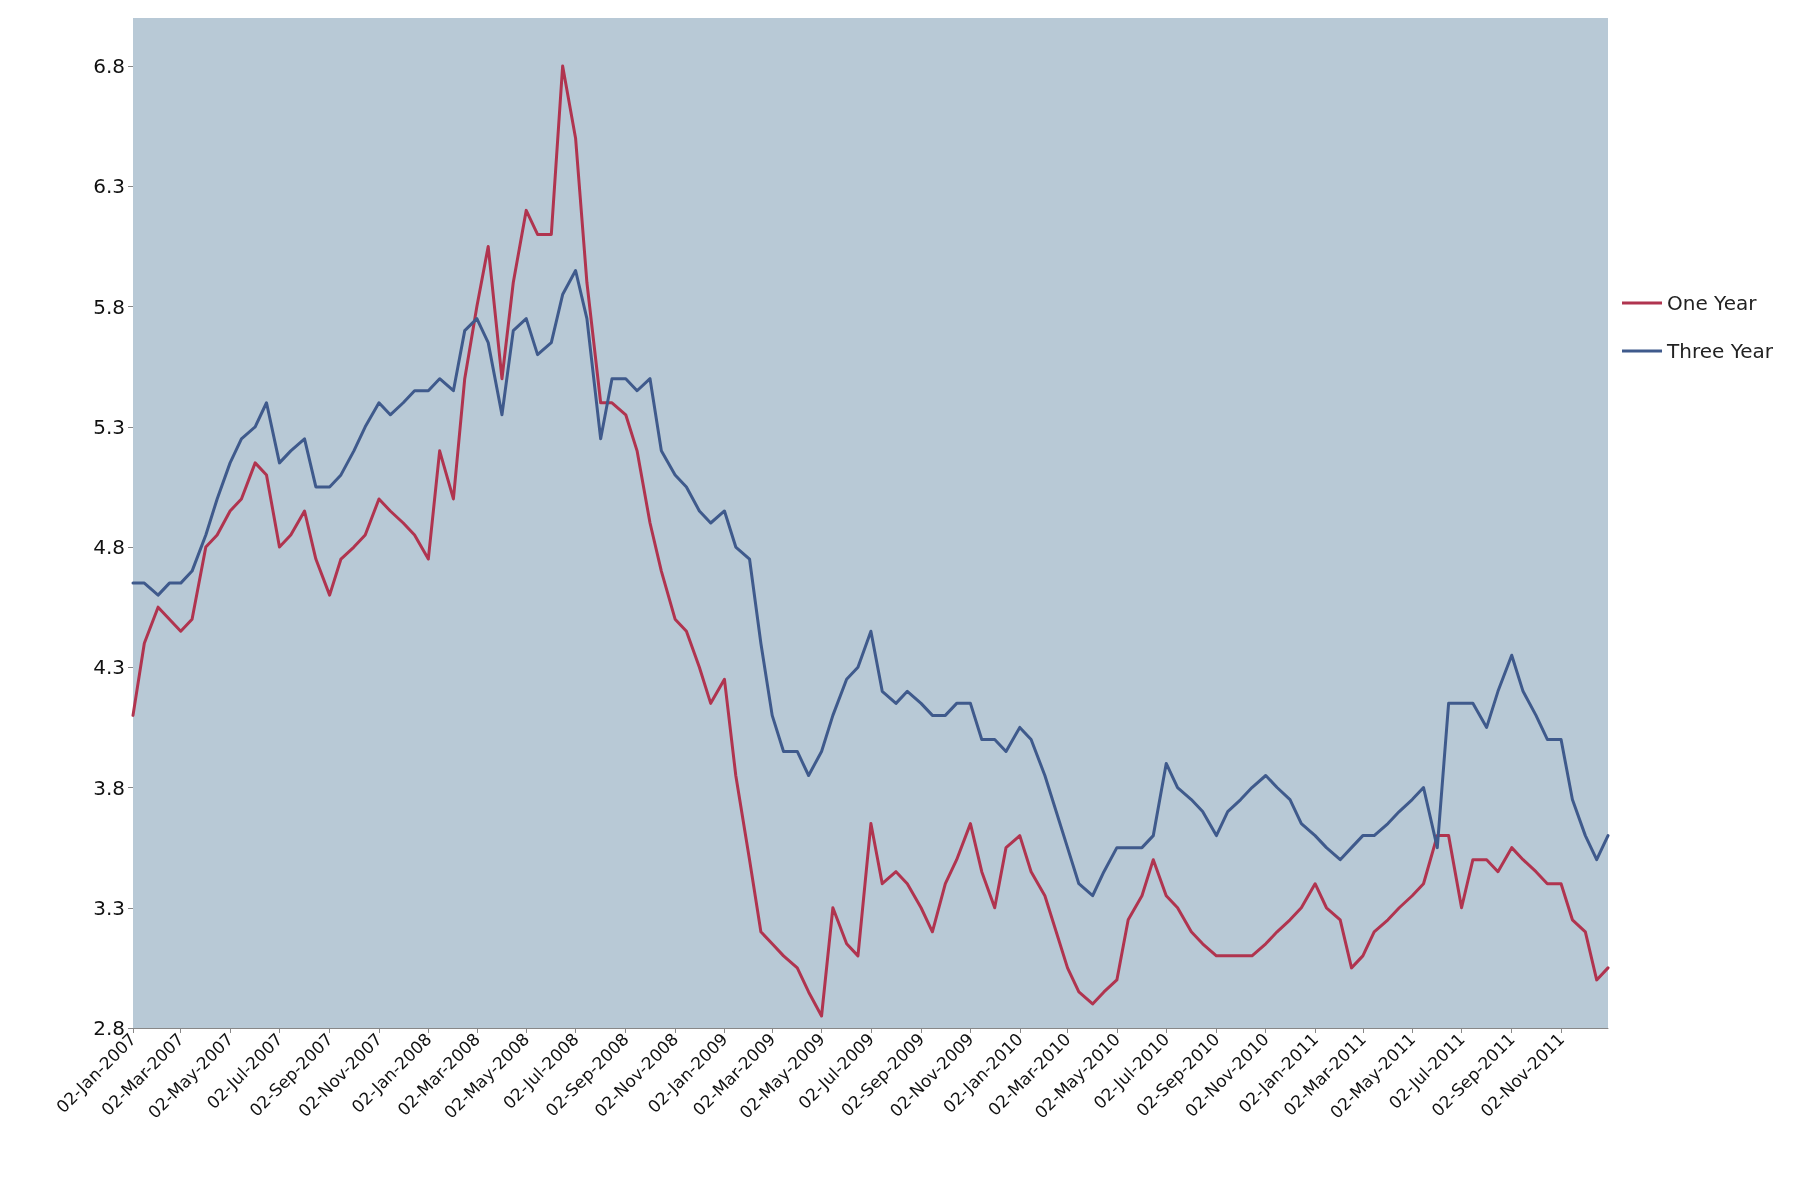 This screenshot has height=1187, width=1797. Describe the element at coordinates (109, 66) in the screenshot. I see `y-tick-label: 6.8` at that location.